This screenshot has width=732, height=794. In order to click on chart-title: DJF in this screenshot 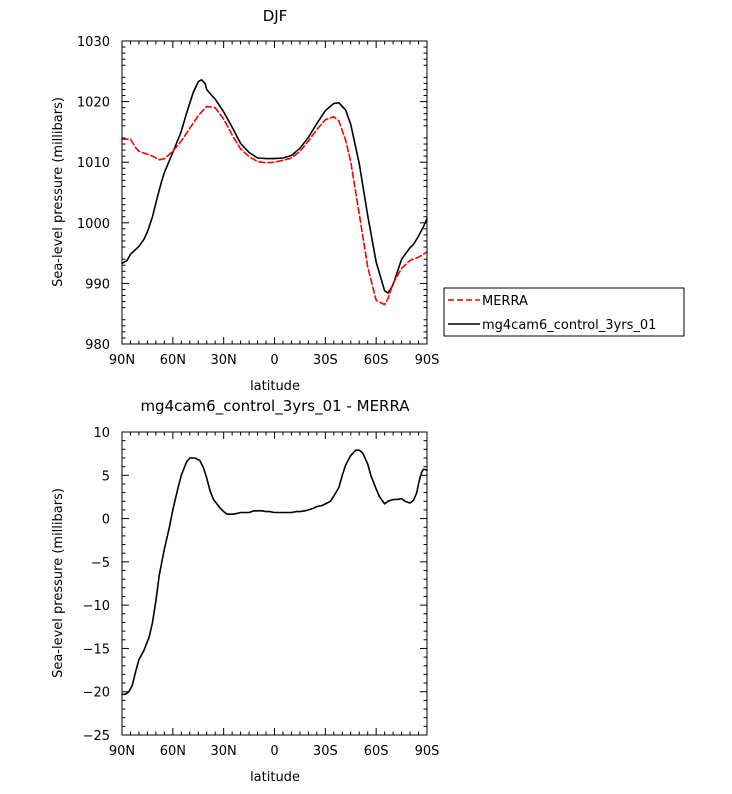, I will do `click(275, 16)`.